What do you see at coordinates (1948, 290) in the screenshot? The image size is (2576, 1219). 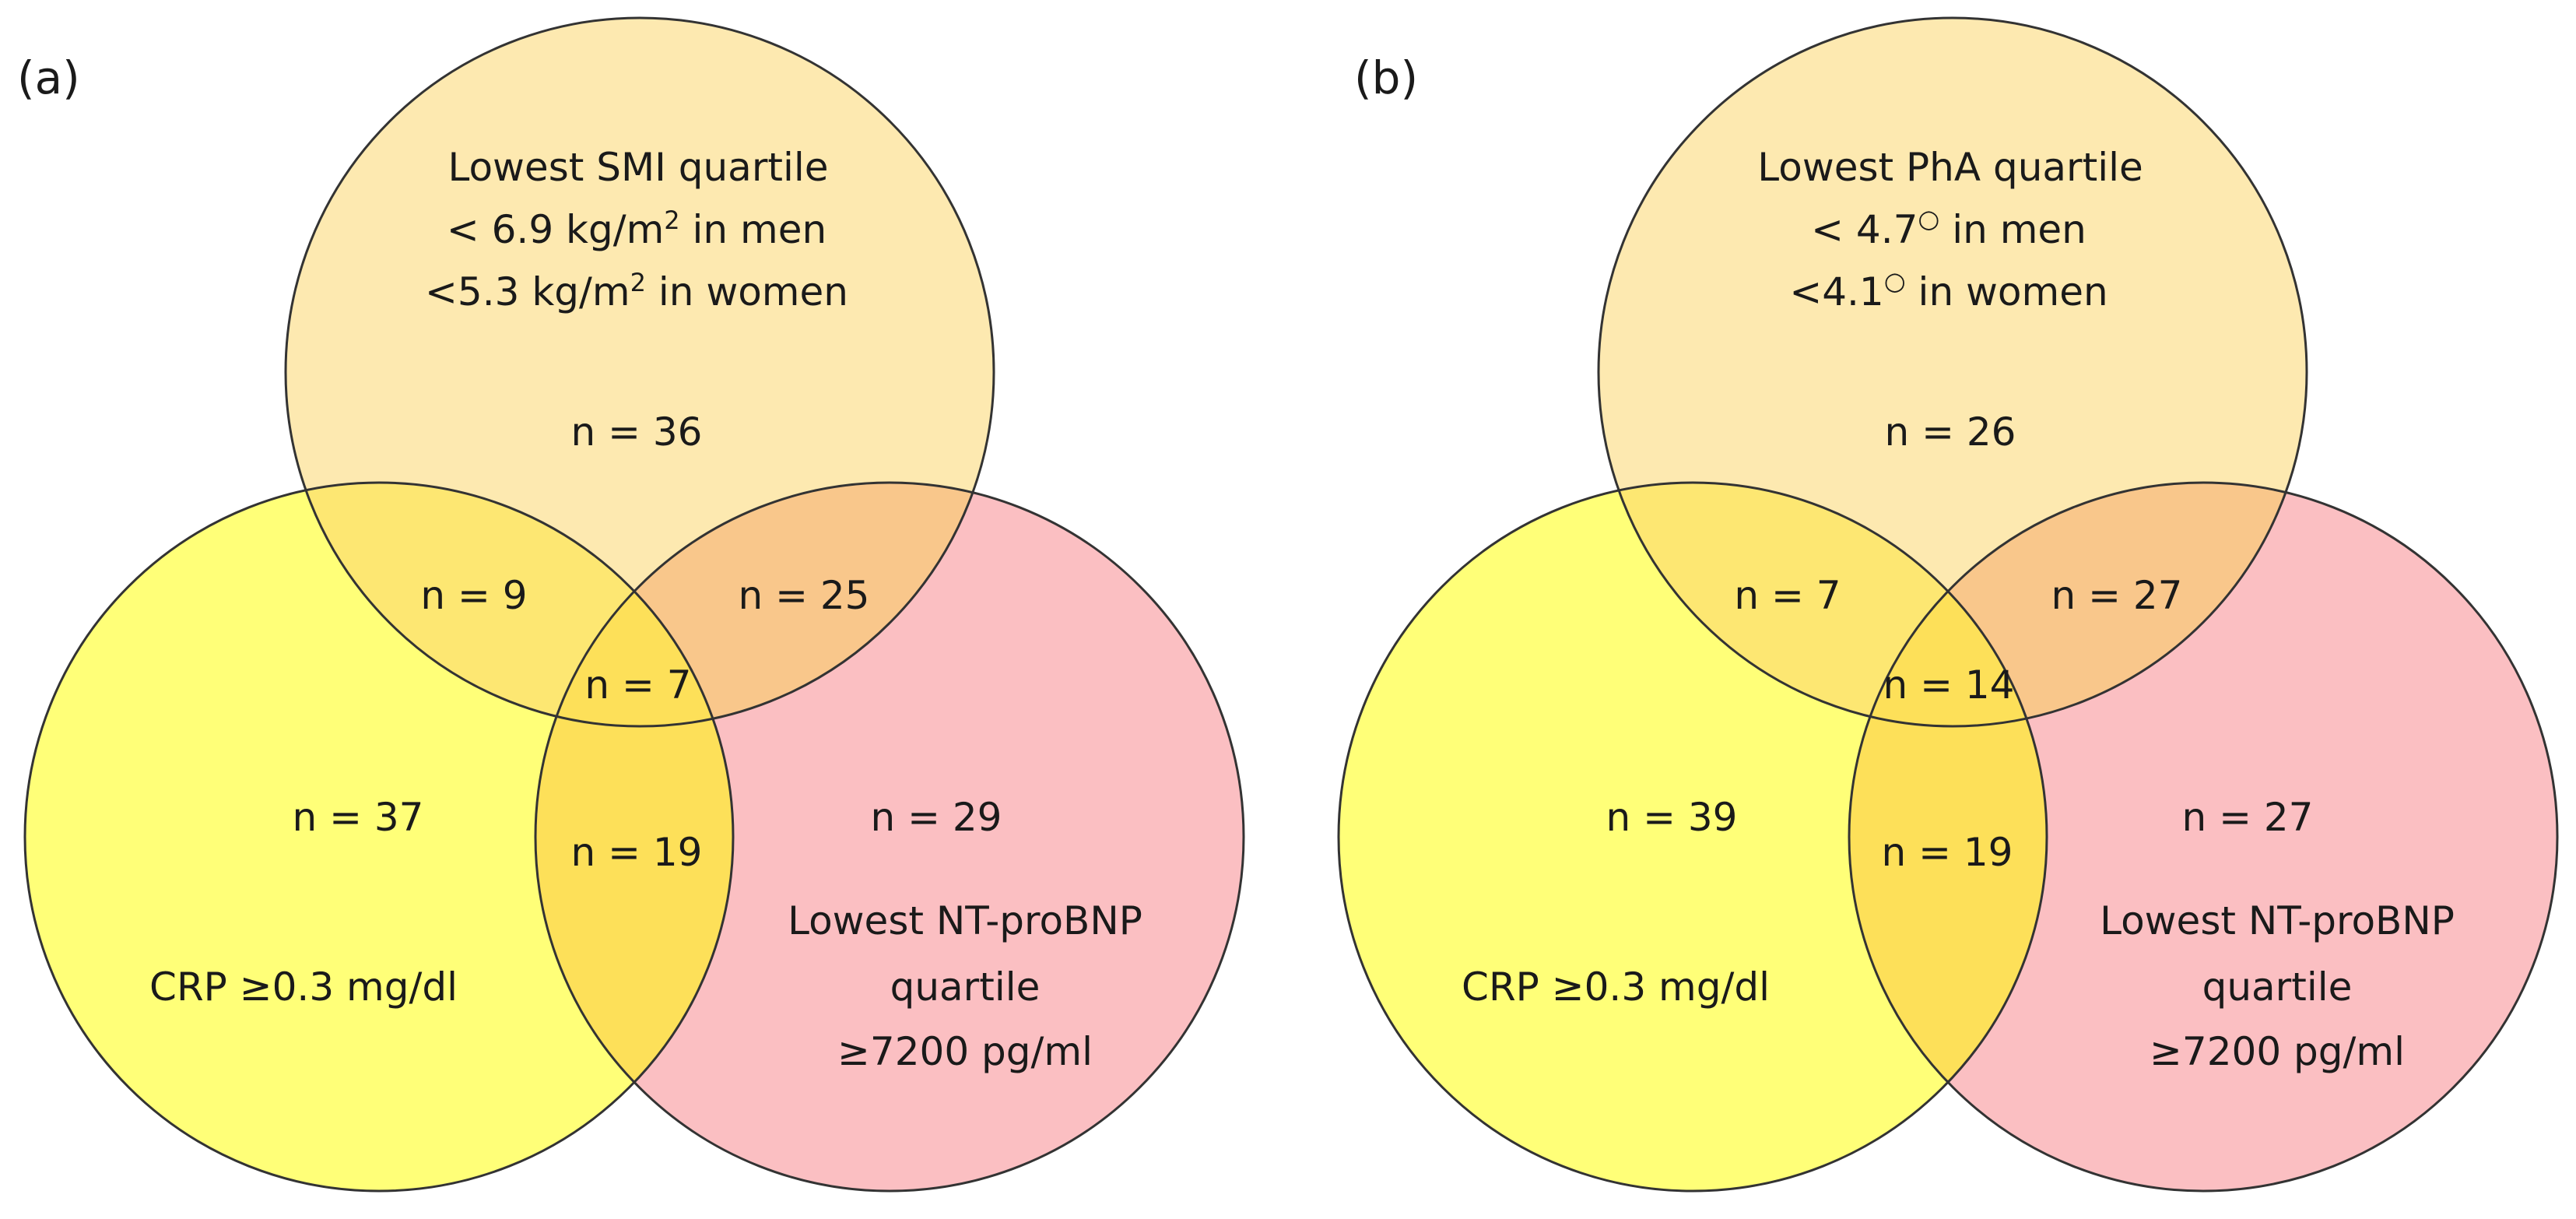 I see `panel-b-top-line3: <4.1○ in women` at bounding box center [1948, 290].